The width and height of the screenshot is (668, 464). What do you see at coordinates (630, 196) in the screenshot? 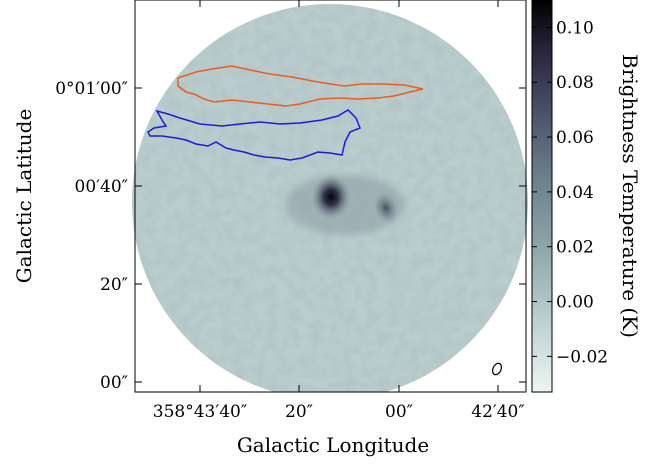
I see `colorbar-label: Brightness Temperature (K)` at bounding box center [630, 196].